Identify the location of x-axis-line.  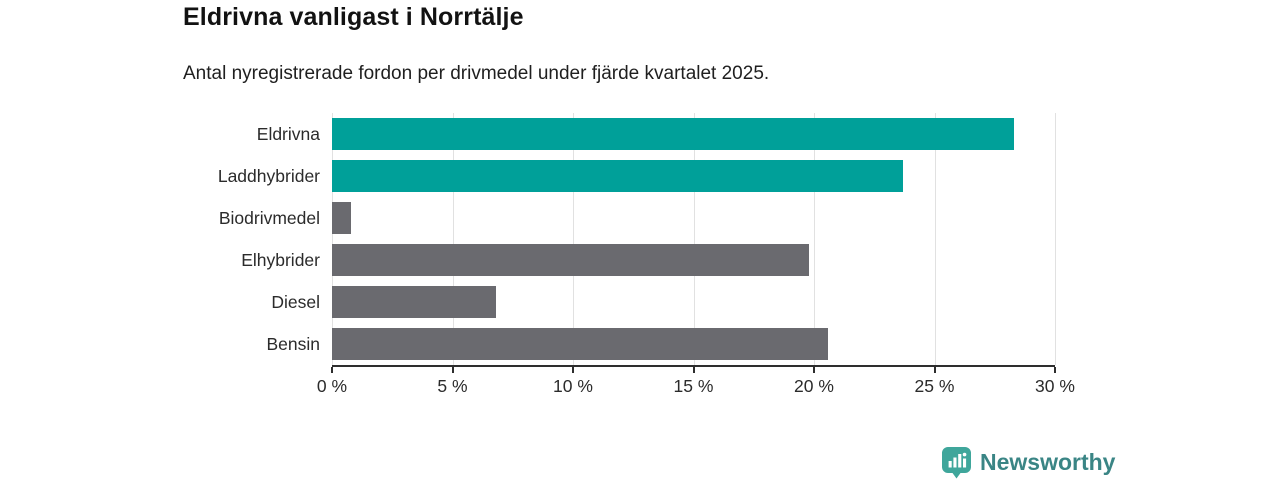
(693, 366).